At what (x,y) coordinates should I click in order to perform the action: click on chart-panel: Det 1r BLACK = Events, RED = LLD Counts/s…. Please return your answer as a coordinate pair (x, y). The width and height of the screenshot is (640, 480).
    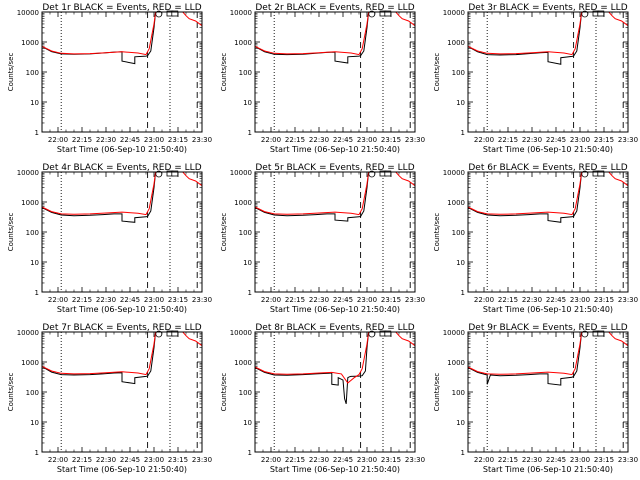
    Looking at the image, I should click on (109, 78).